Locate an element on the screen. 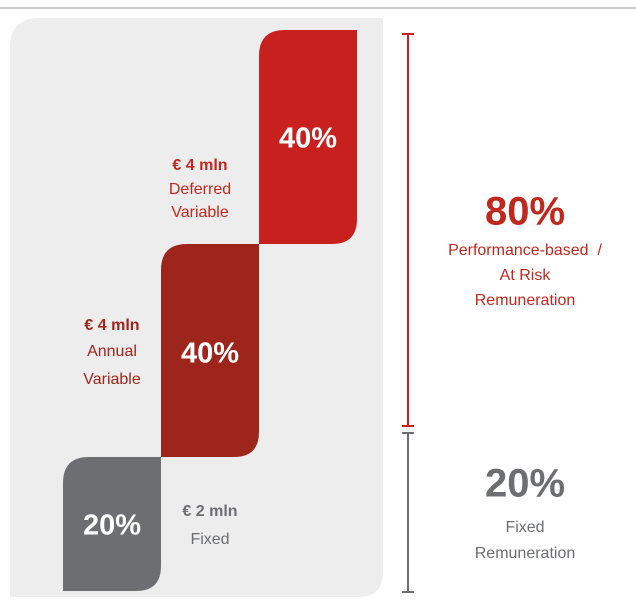 Image resolution: width=636 pixels, height=601 pixels. block-amount: € 2 mln is located at coordinates (209, 511).